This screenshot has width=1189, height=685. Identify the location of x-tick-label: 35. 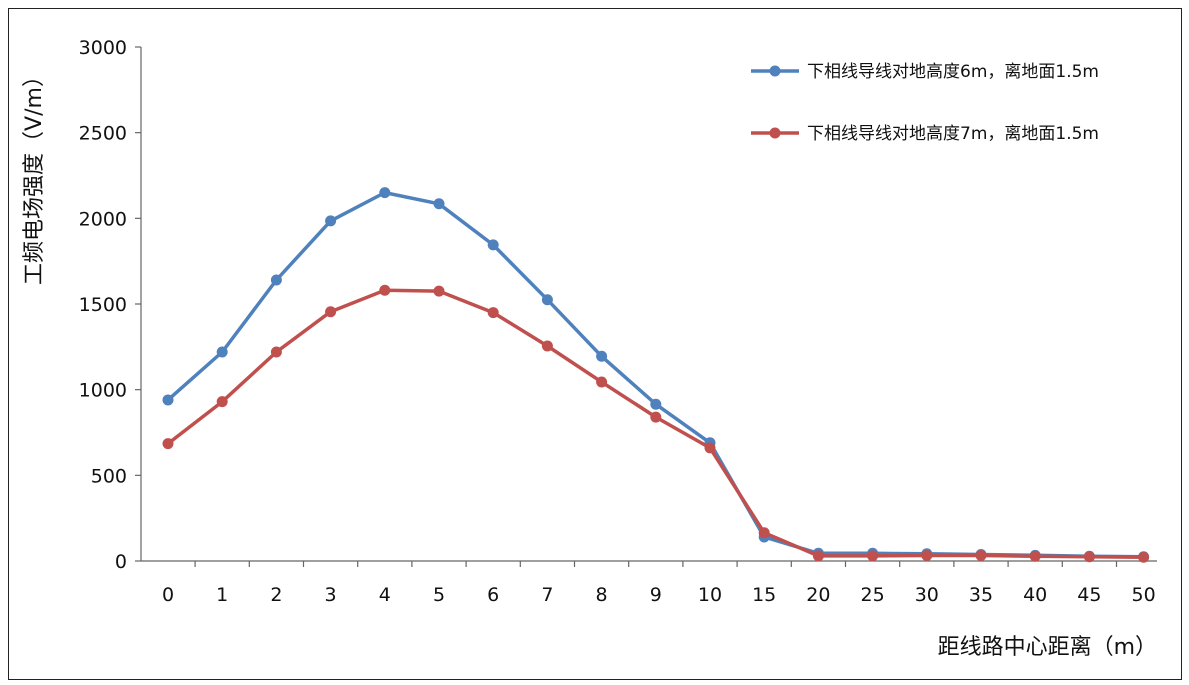
(981, 595).